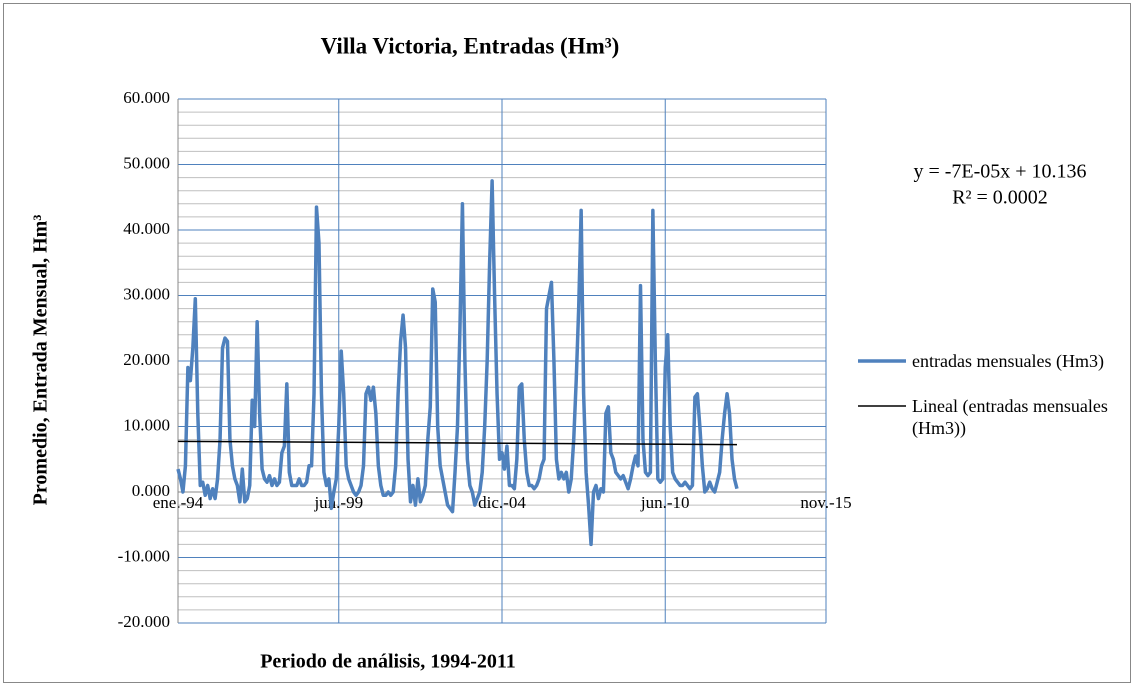  I want to click on legend-label: Lineal (entradas mensuales (Hm3)), so click(1010, 417).